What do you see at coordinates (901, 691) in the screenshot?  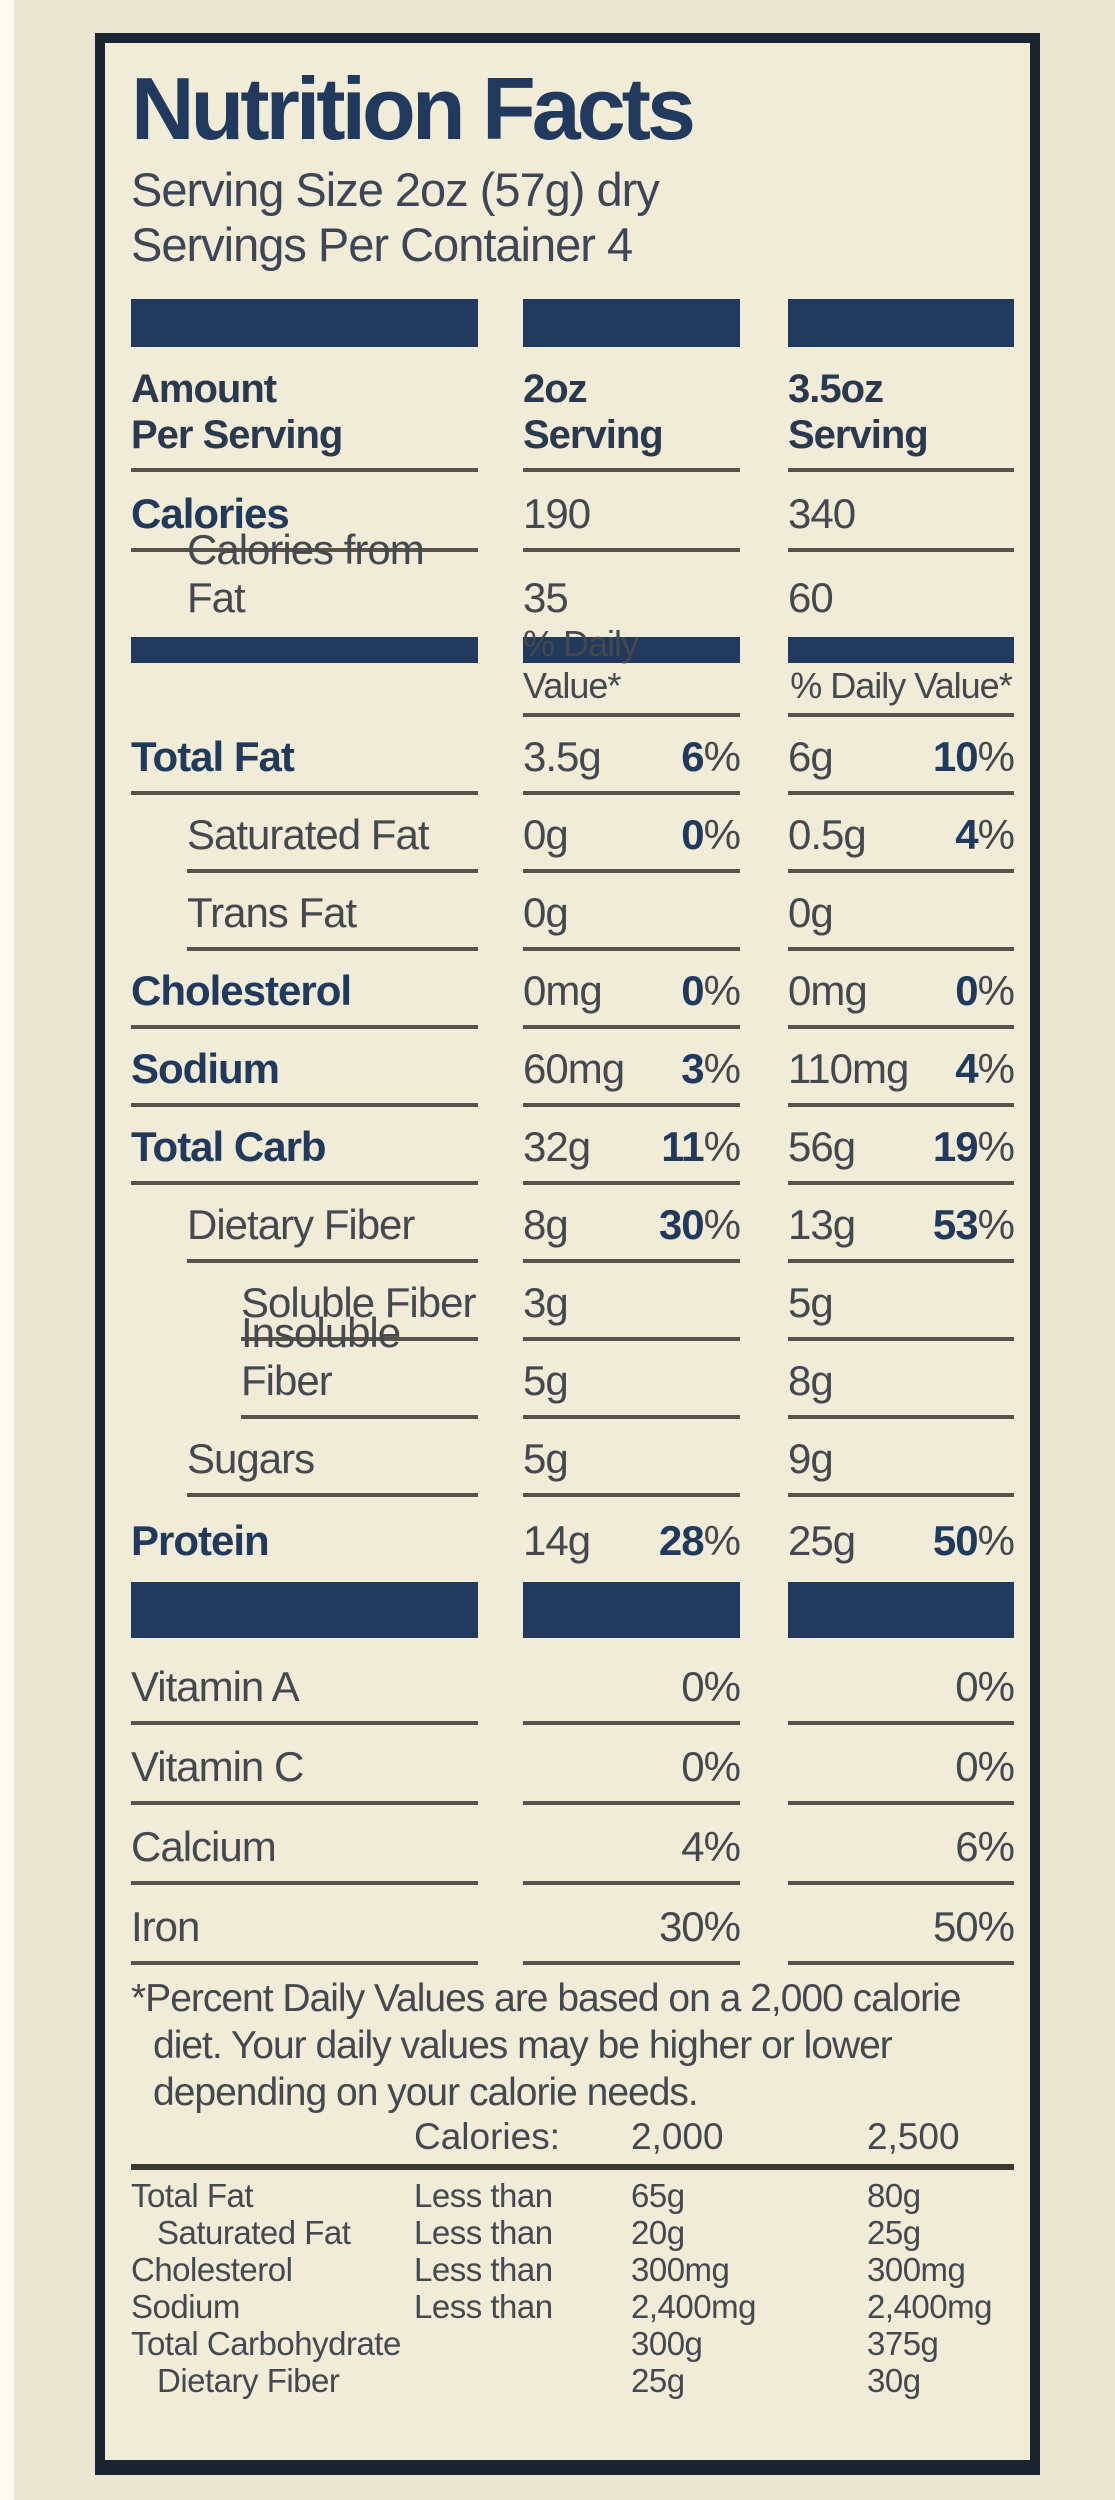 I see `daily-value-header-3-5oz: % Daily Value*` at bounding box center [901, 691].